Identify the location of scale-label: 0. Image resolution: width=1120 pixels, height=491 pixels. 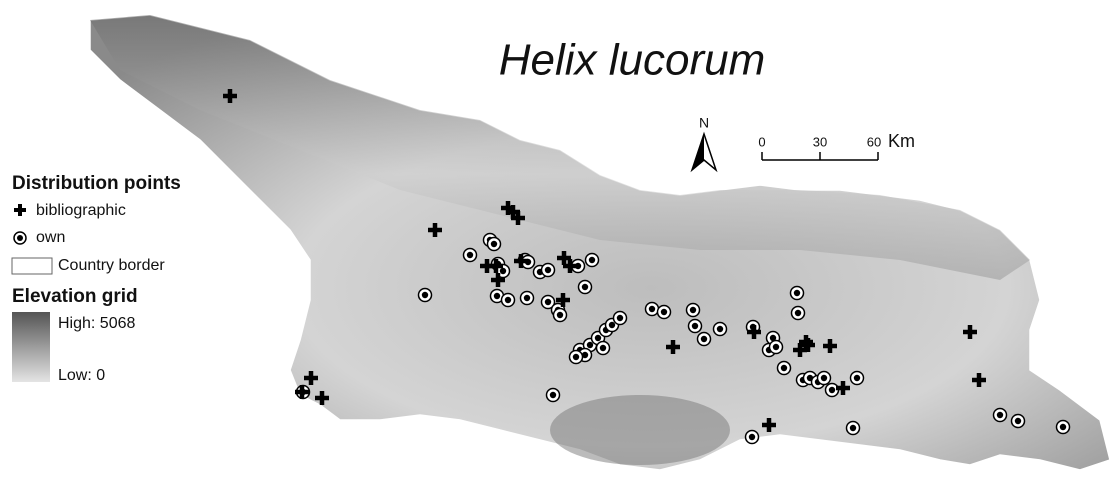
(761, 141).